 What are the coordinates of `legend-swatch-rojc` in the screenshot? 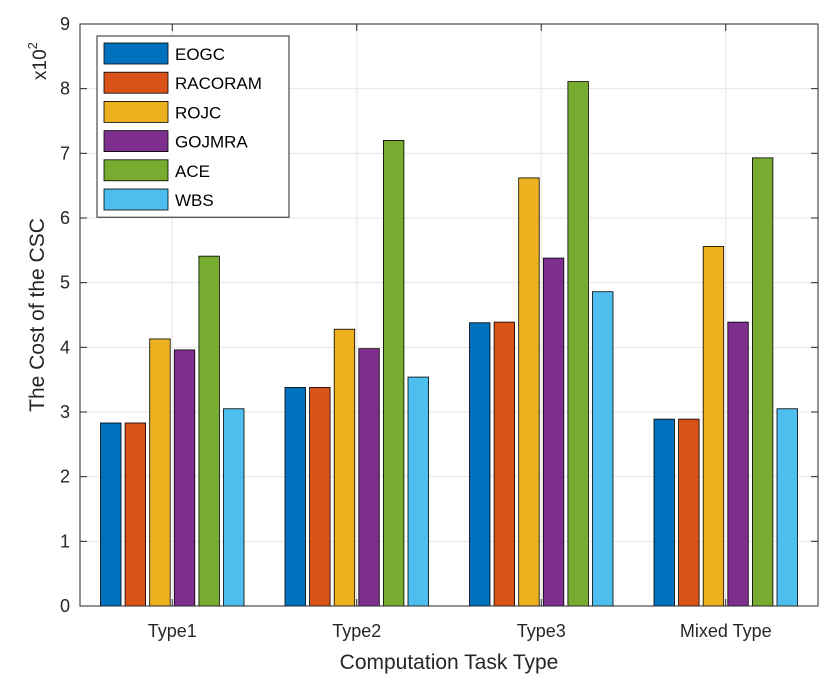 It's located at (136, 112).